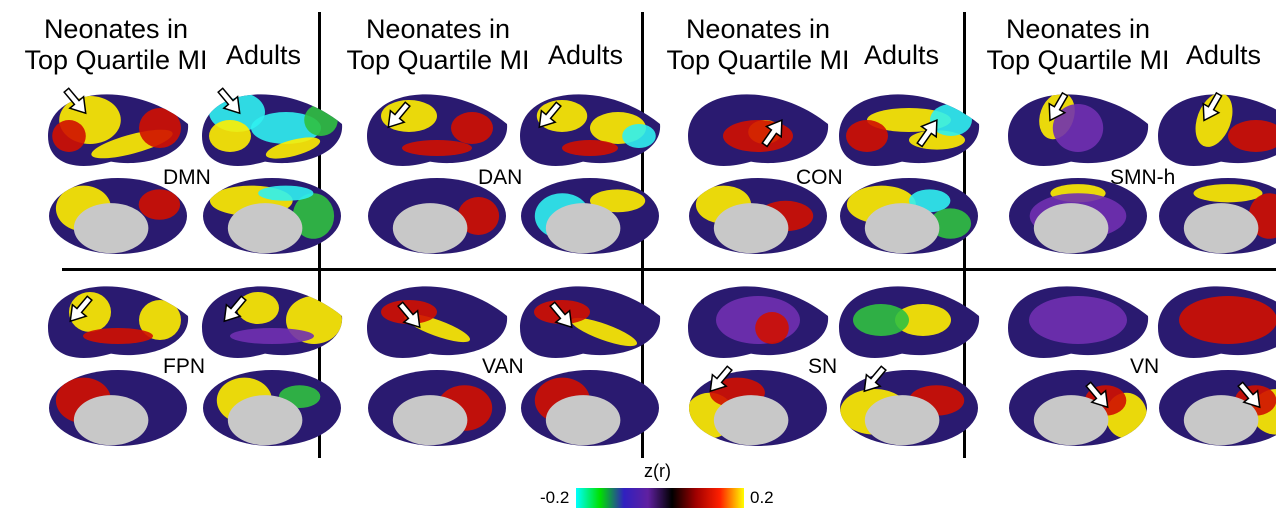  I want to click on network-label-dan: DAN, so click(500, 177).